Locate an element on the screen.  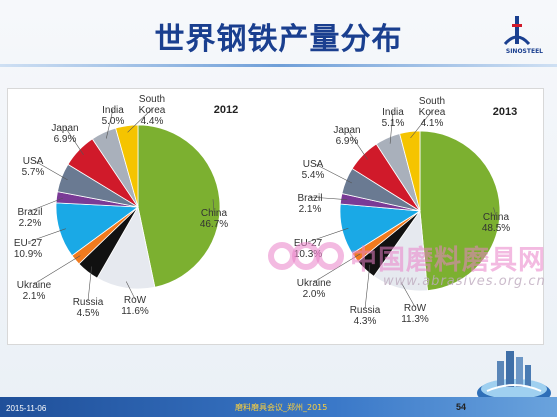
footer-bar is located at coordinates (278, 407).